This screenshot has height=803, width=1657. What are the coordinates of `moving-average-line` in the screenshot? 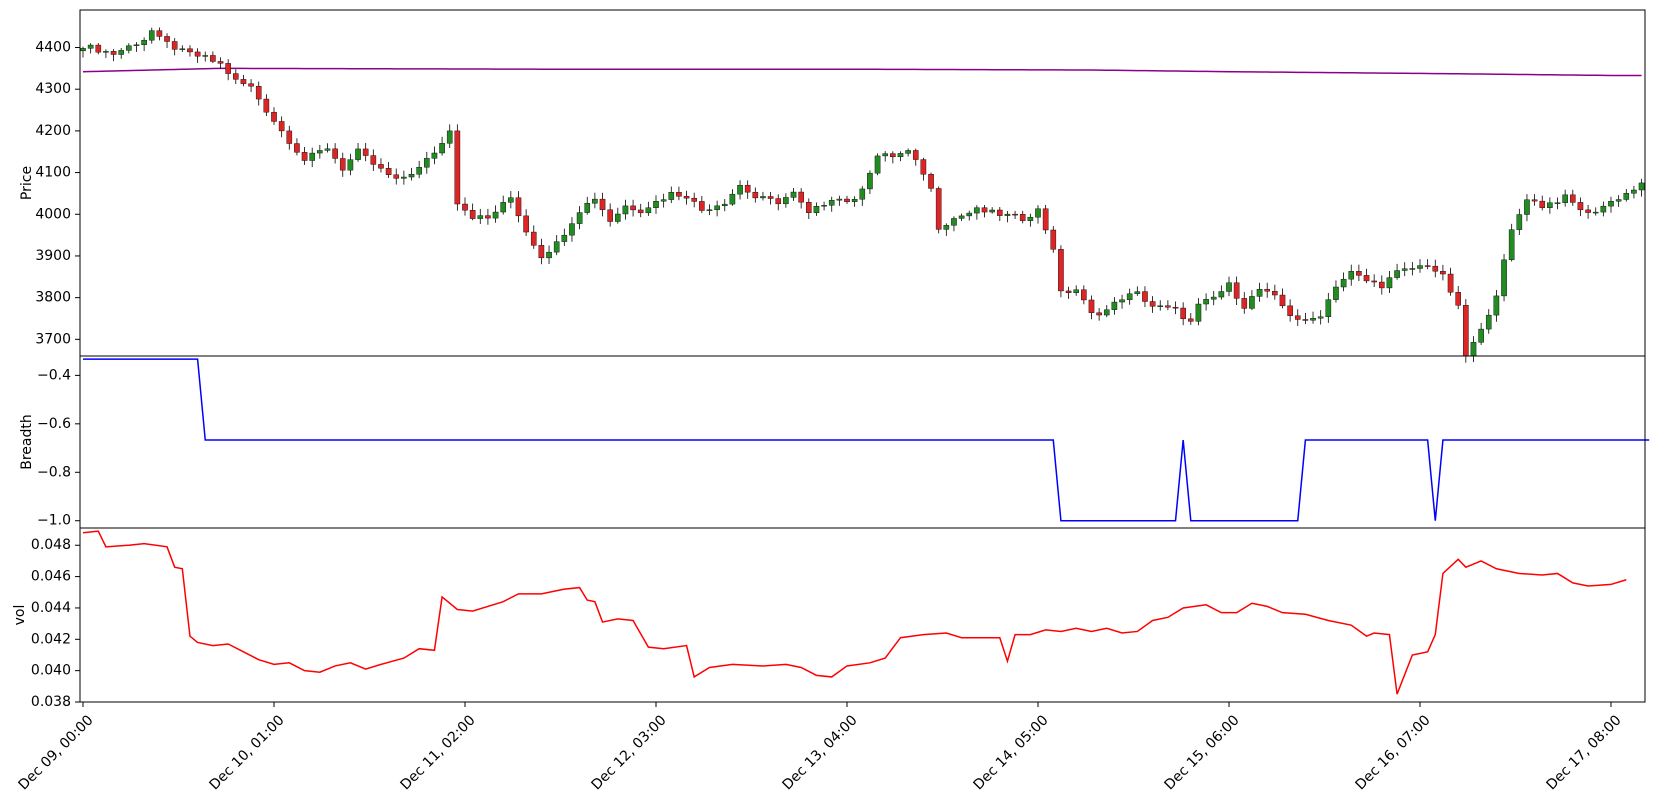 It's located at (862, 72).